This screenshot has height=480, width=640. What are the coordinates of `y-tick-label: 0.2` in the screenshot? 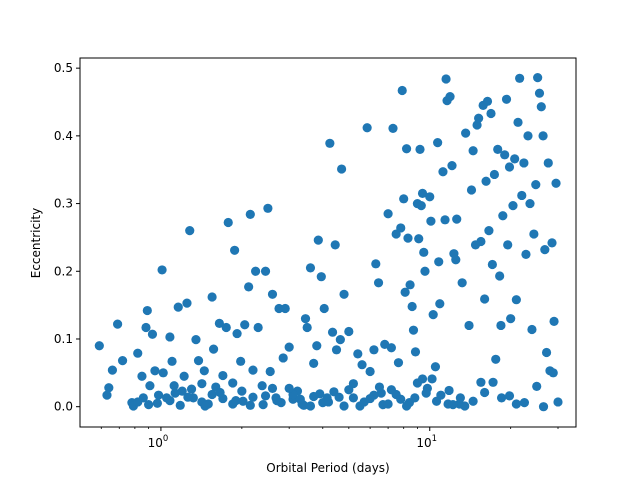 It's located at (63, 271).